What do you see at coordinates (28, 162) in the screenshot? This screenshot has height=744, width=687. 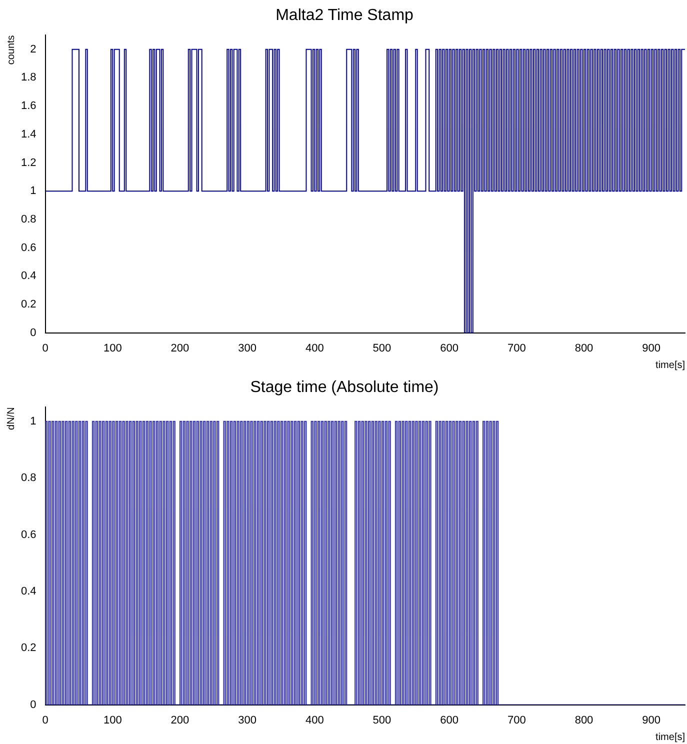 I see `y-tick-label: 1.2` at bounding box center [28, 162].